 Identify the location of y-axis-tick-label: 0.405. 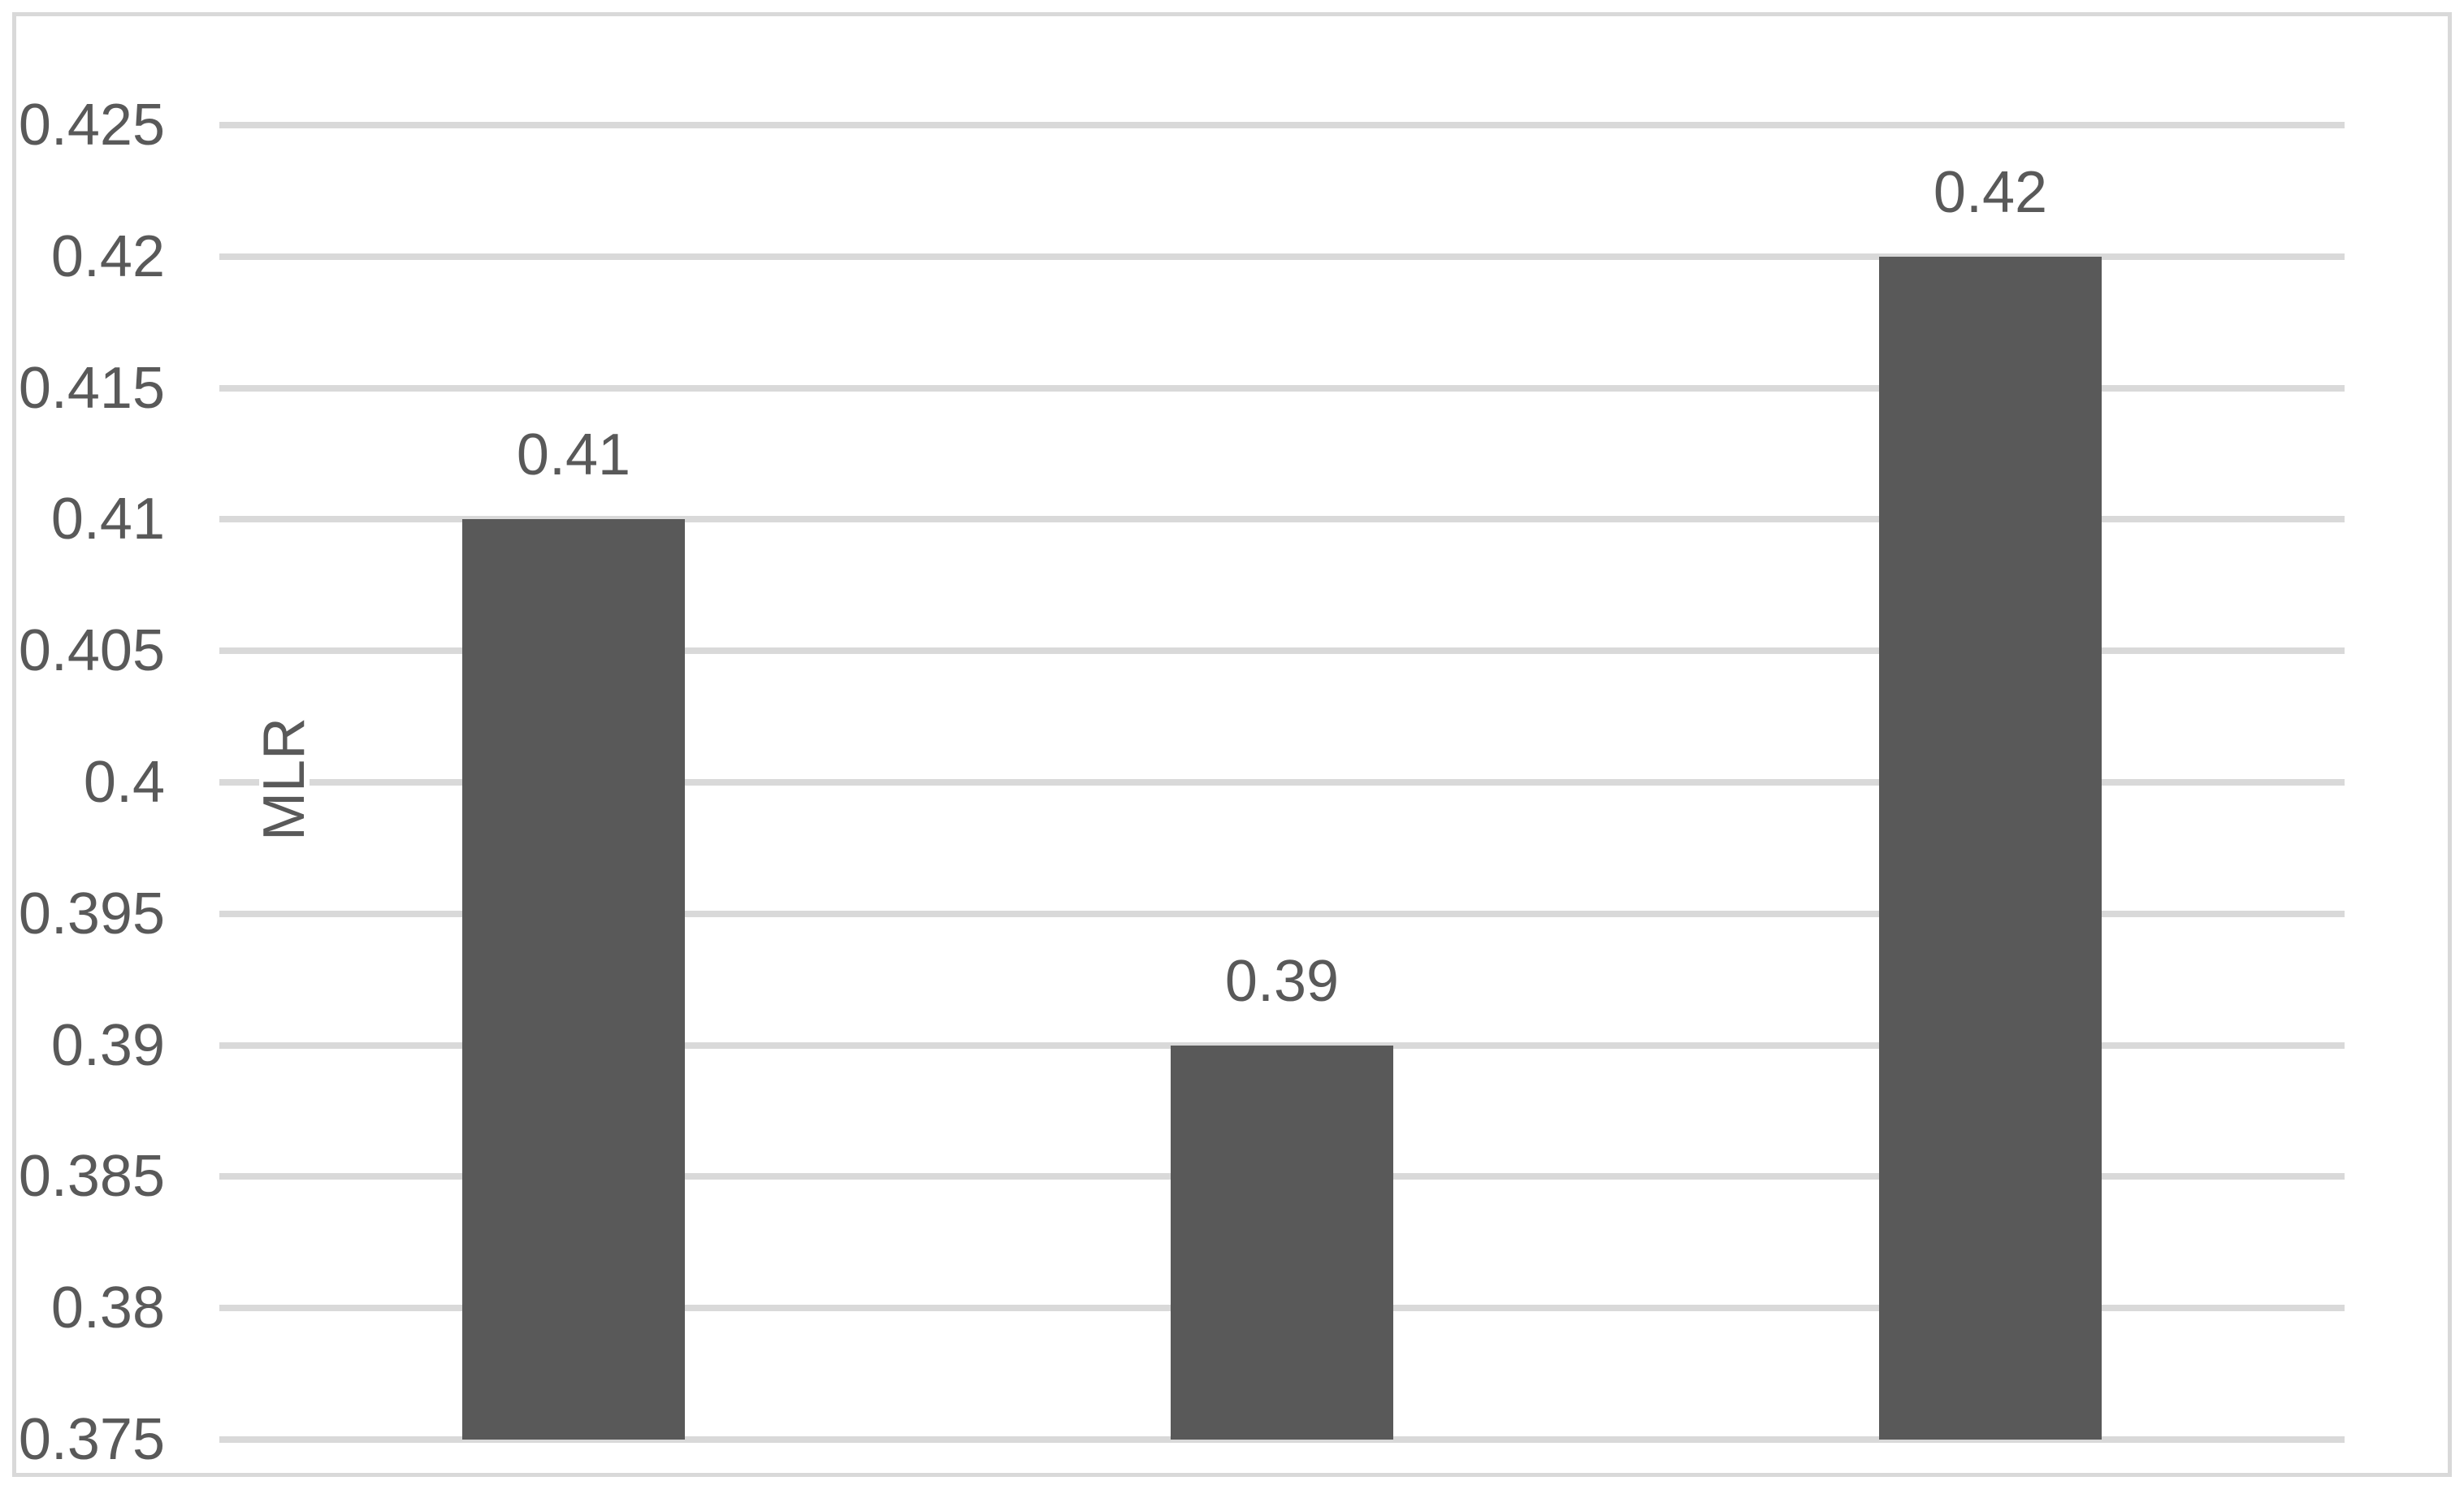
(91, 651).